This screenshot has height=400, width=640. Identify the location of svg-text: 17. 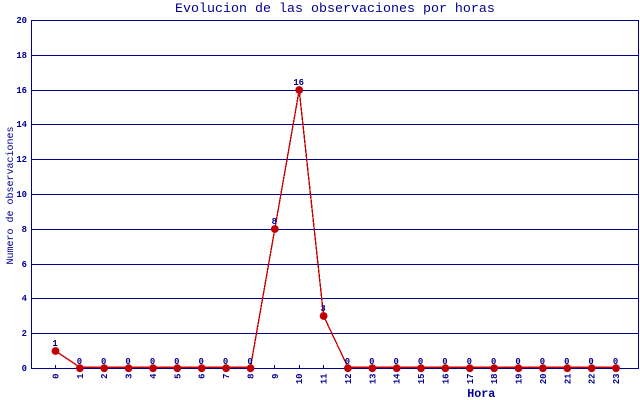
(471, 379).